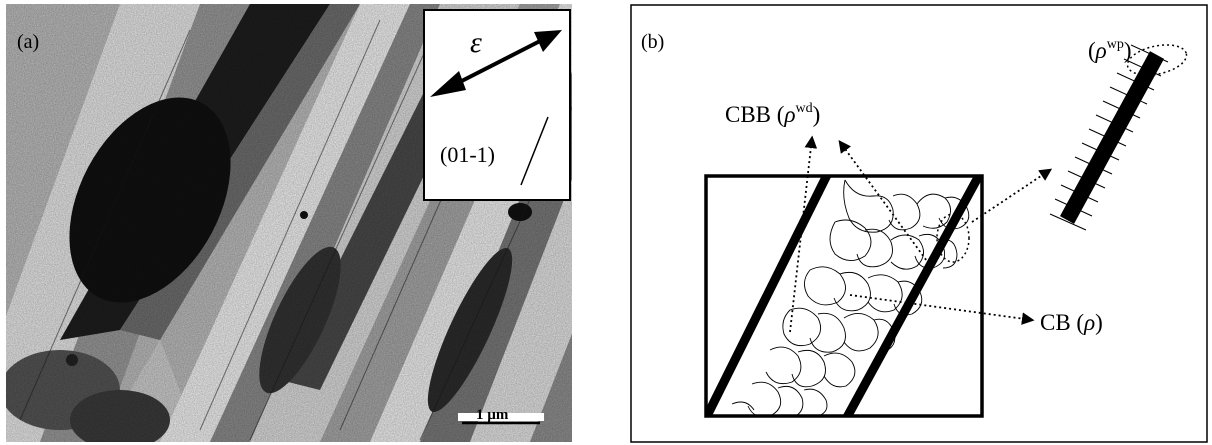 This screenshot has height=445, width=1212. I want to click on strain-arrow, so click(496, 63).